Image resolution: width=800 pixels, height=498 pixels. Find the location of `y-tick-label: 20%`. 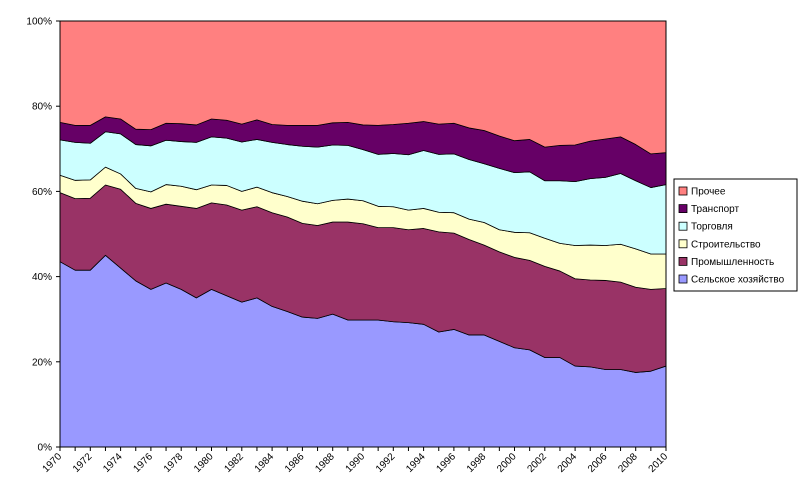

y-tick-label: 20% is located at coordinates (42, 362).